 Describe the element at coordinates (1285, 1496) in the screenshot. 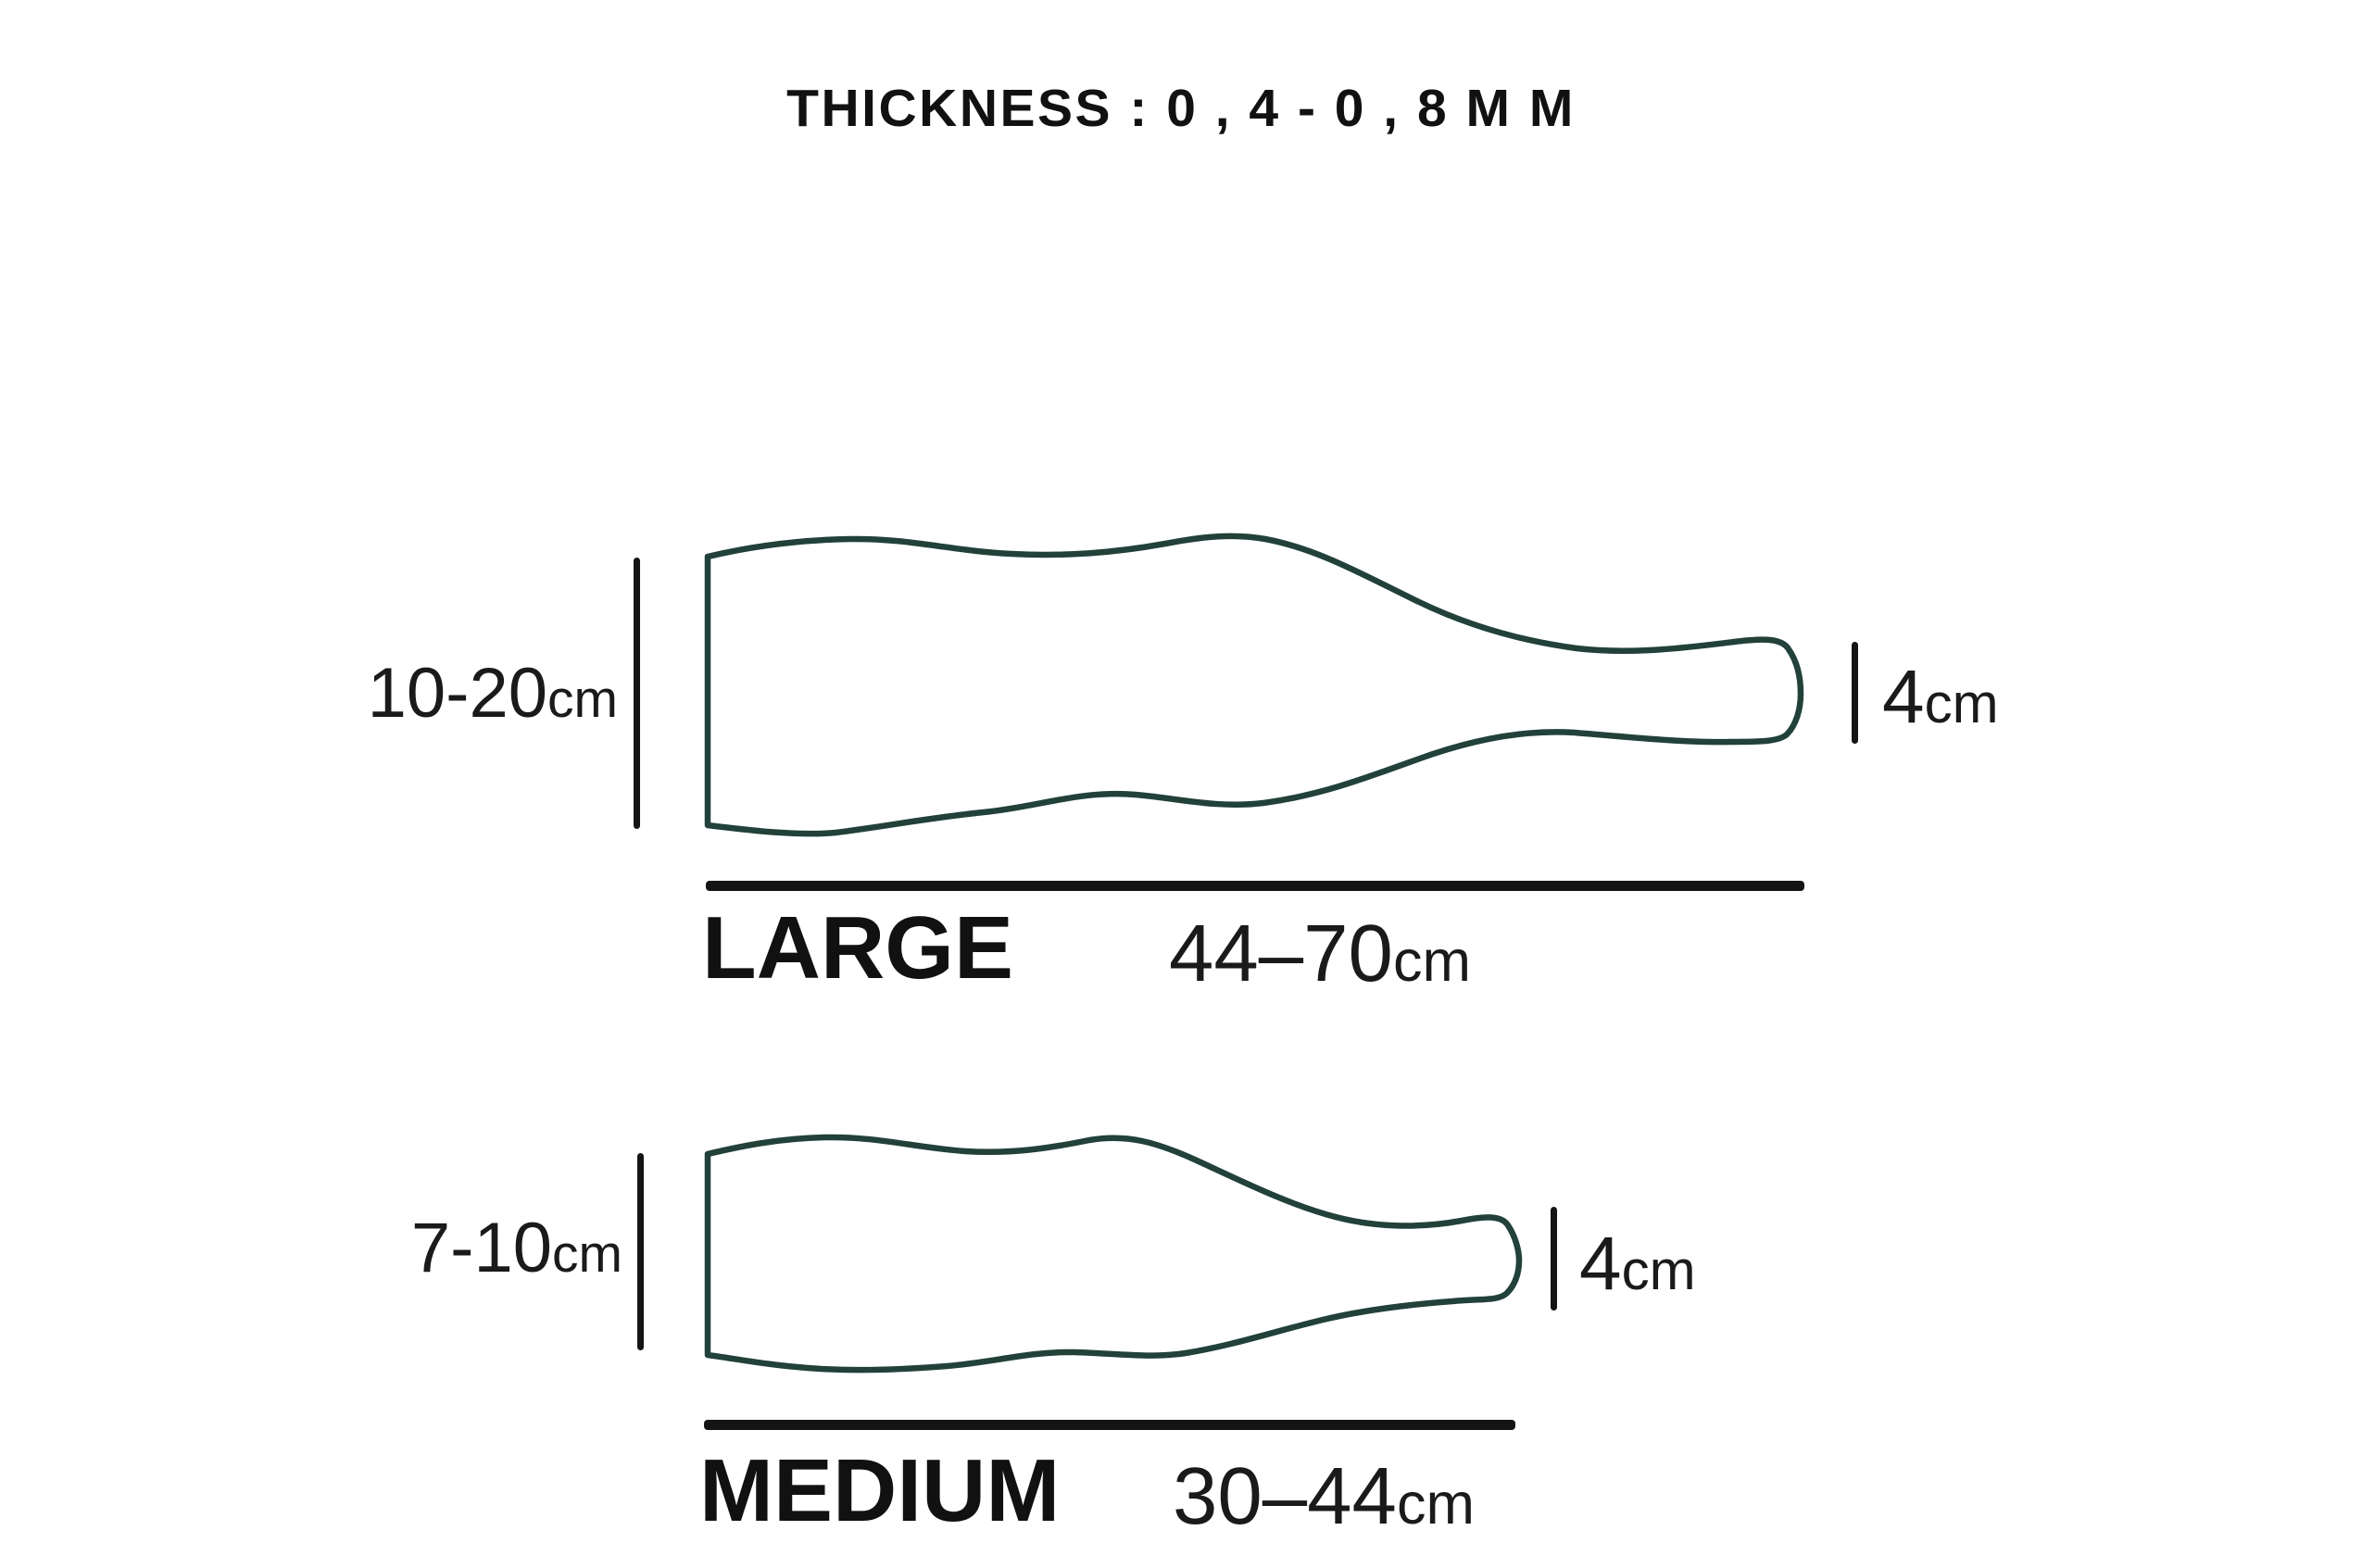

I see `medium-length-value: 30–44` at that location.